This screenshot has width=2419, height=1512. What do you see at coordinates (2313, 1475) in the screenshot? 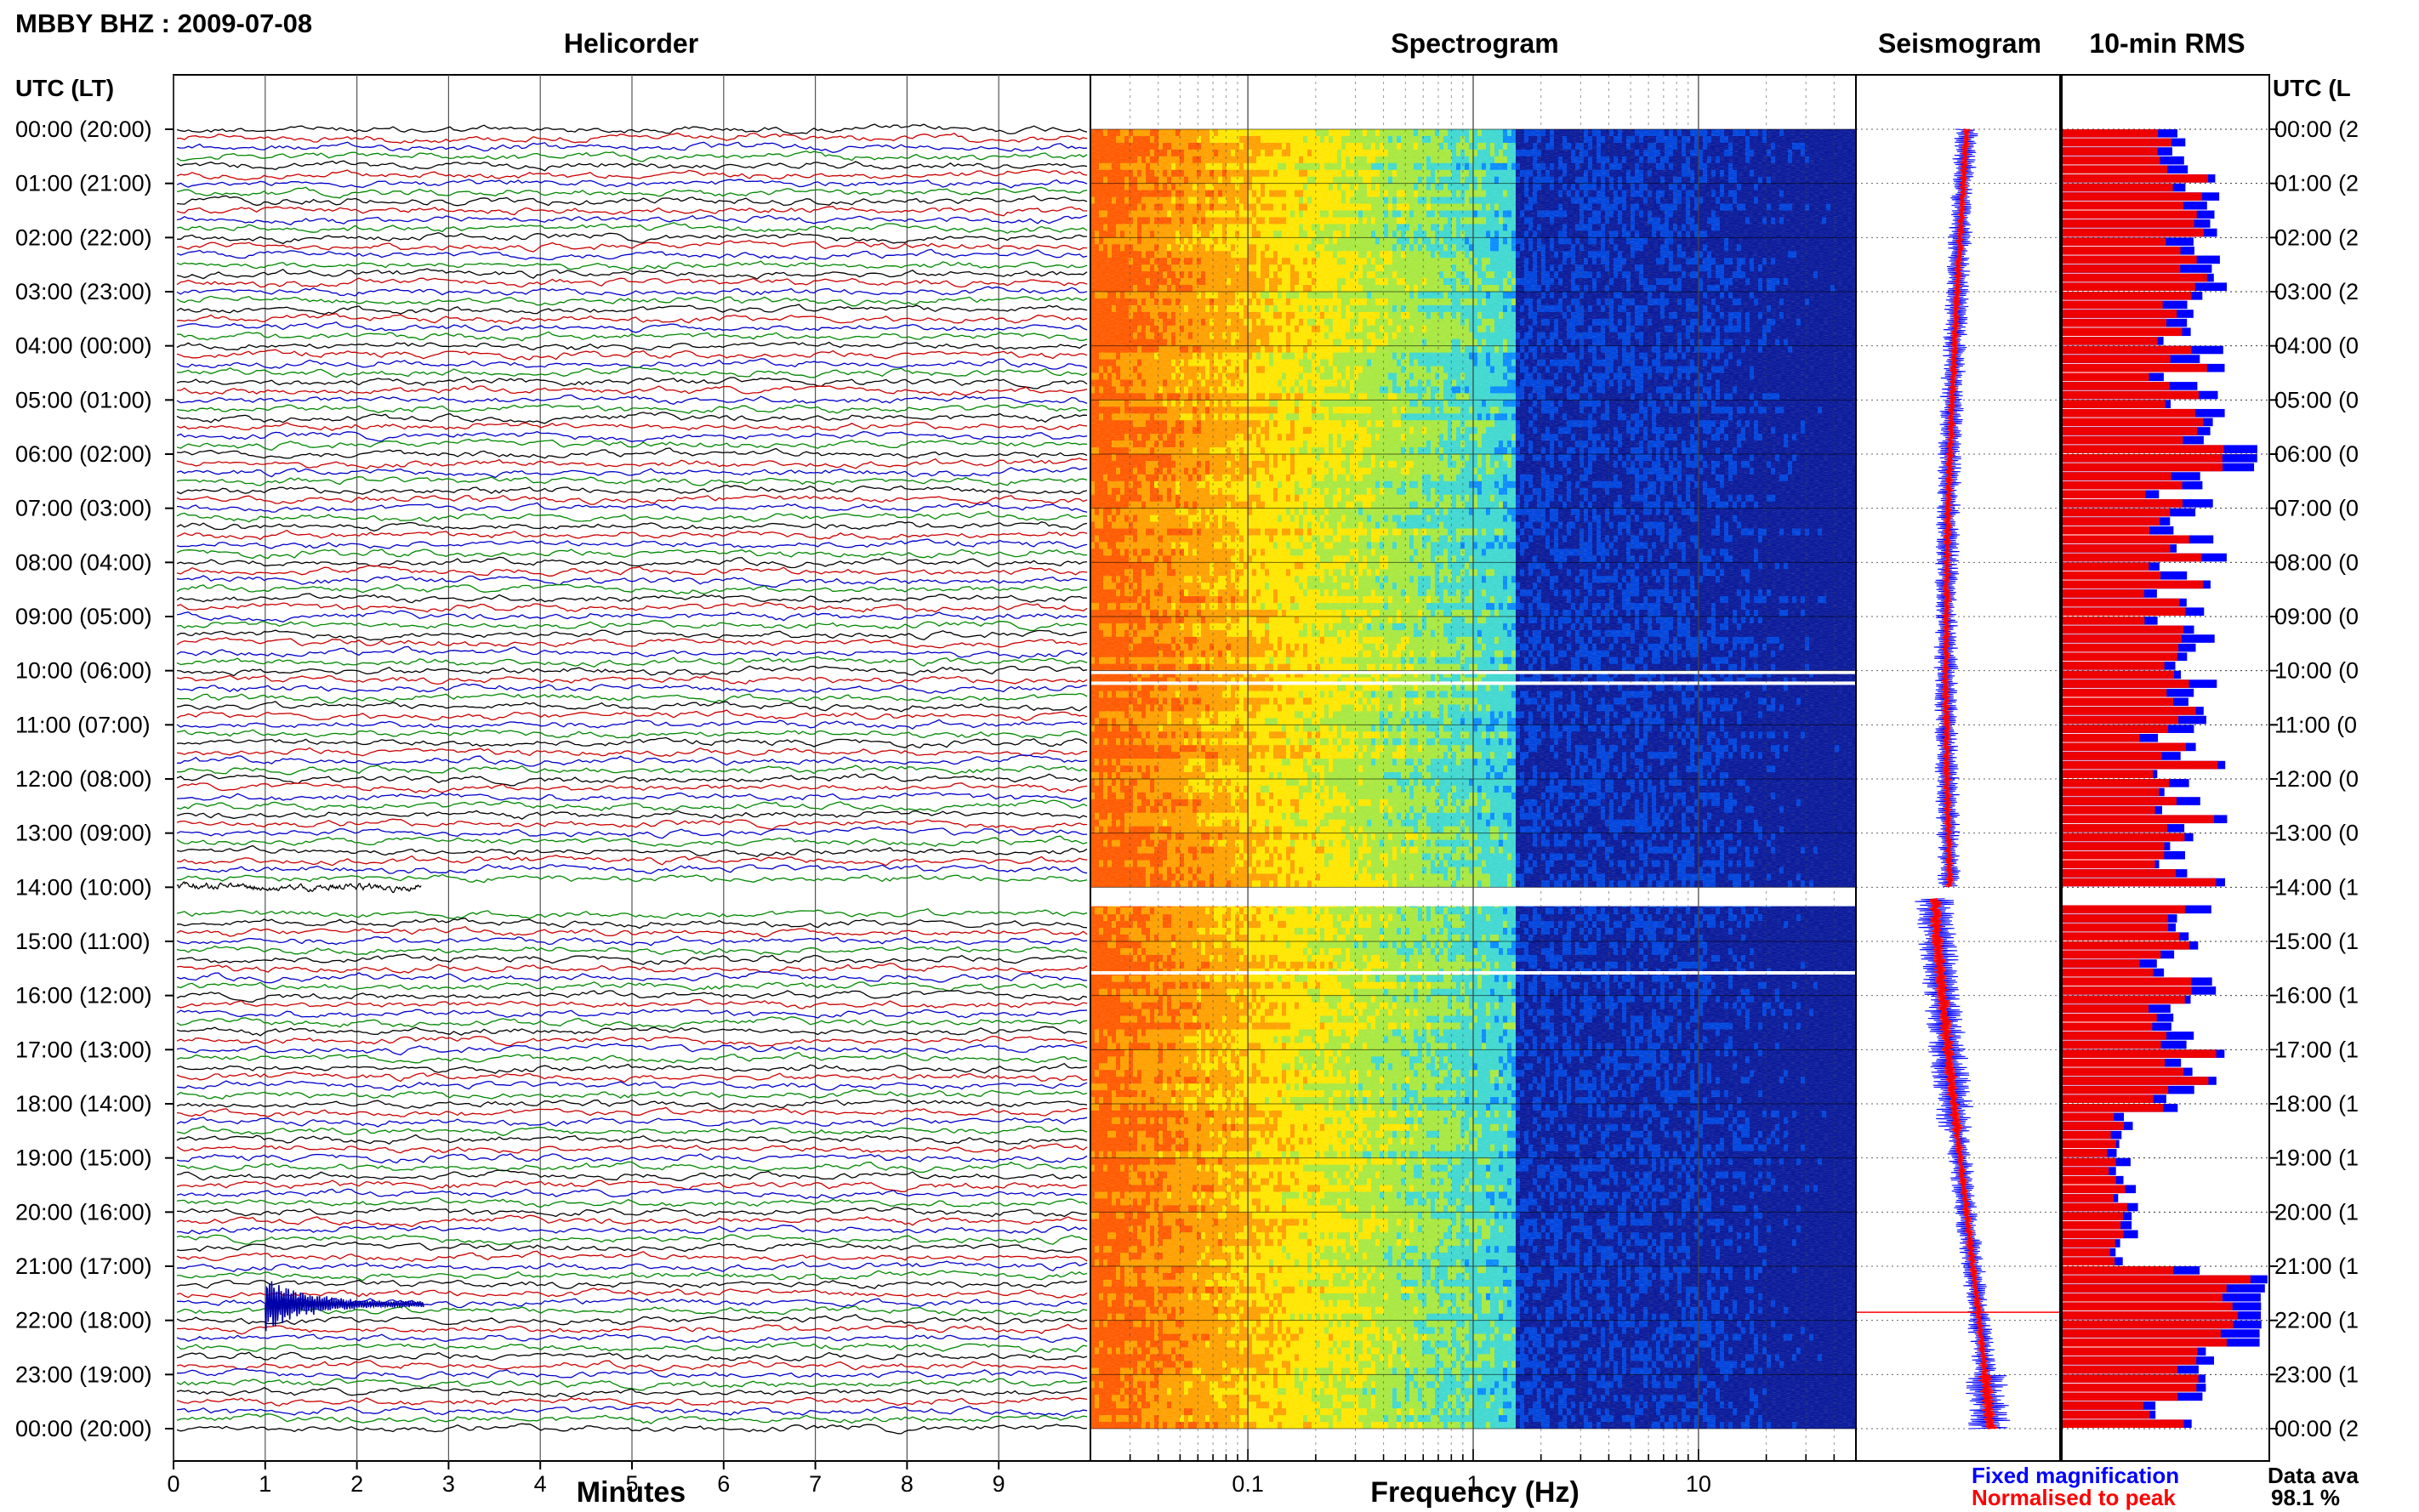
I see `data-availability-label: Data ava` at bounding box center [2313, 1475].